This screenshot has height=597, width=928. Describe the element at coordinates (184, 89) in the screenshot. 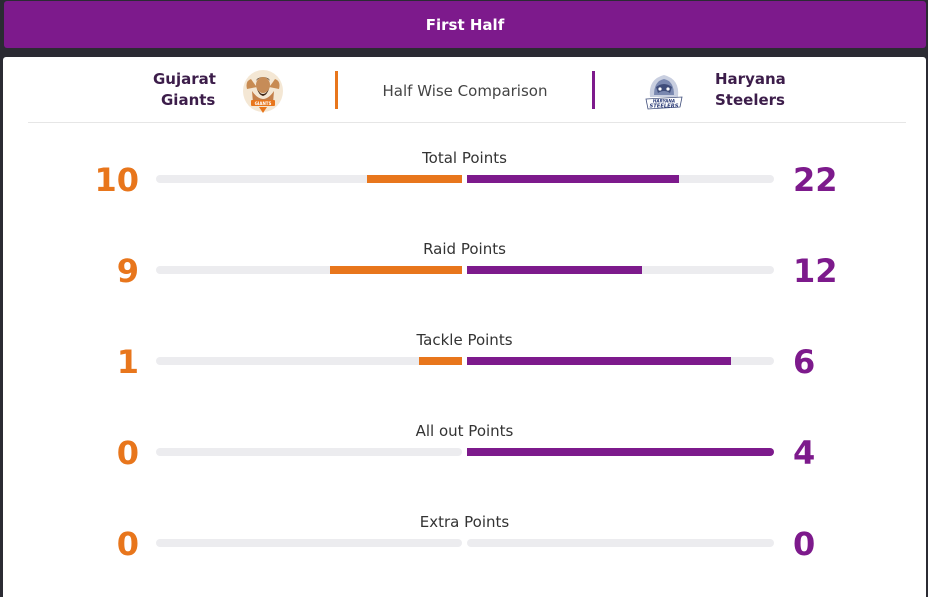

I see `left-team-name: Gujarat Giants` at that location.